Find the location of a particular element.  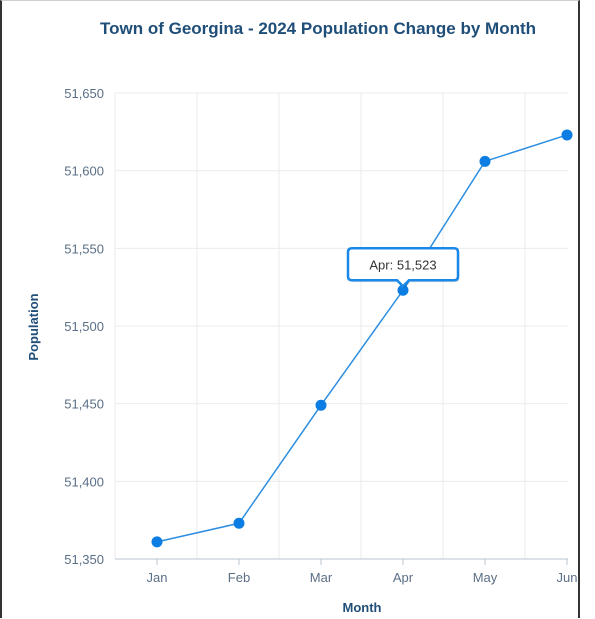

tooltip: Apr: 51,523 is located at coordinates (403, 268).